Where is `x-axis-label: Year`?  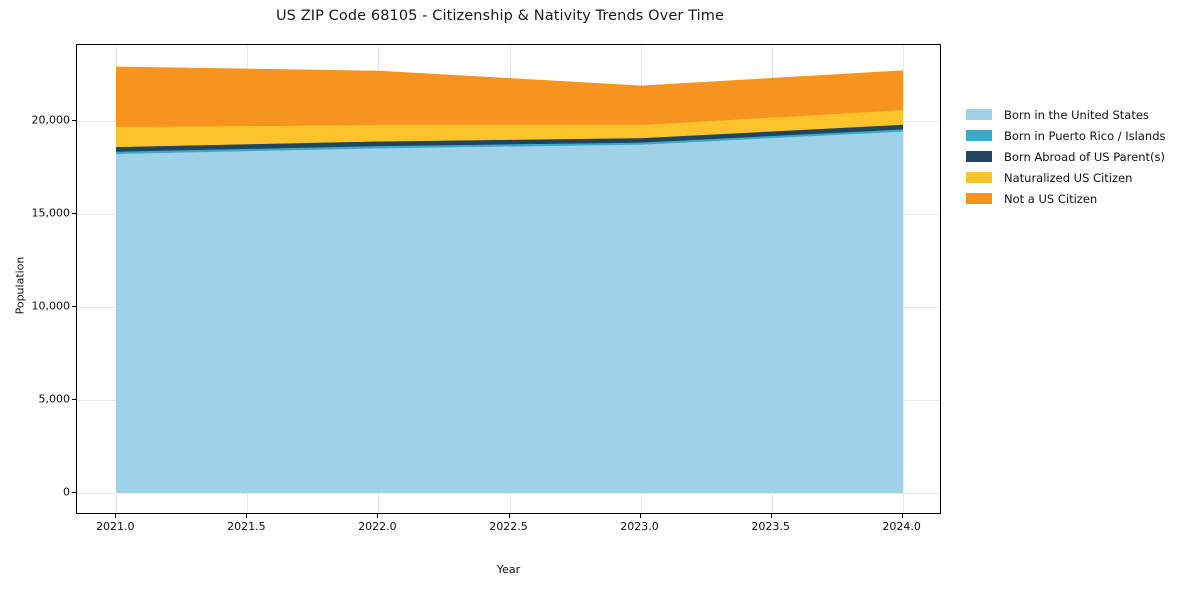 x-axis-label: Year is located at coordinates (508, 569).